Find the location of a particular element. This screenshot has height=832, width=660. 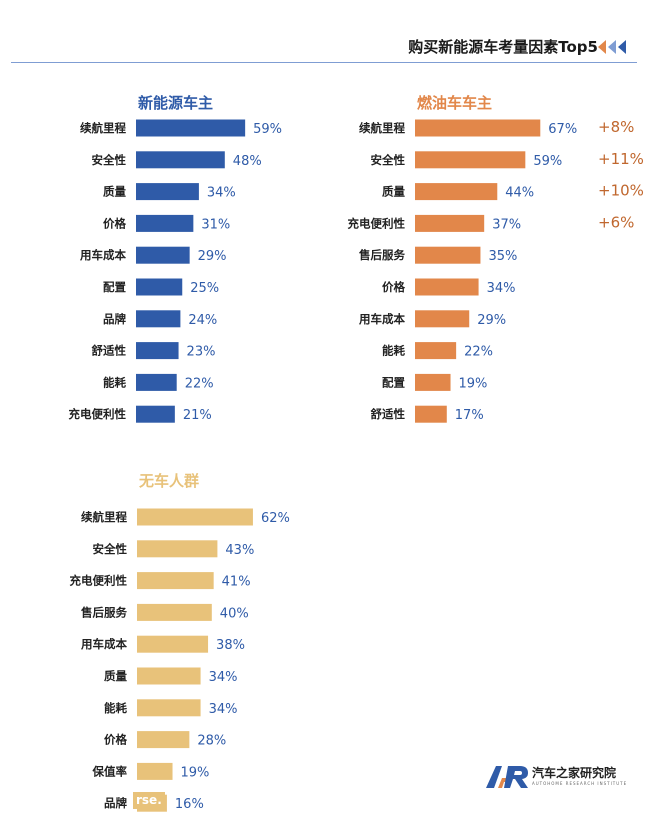

no-car-category-label: 用车成本 is located at coordinates (103, 644).